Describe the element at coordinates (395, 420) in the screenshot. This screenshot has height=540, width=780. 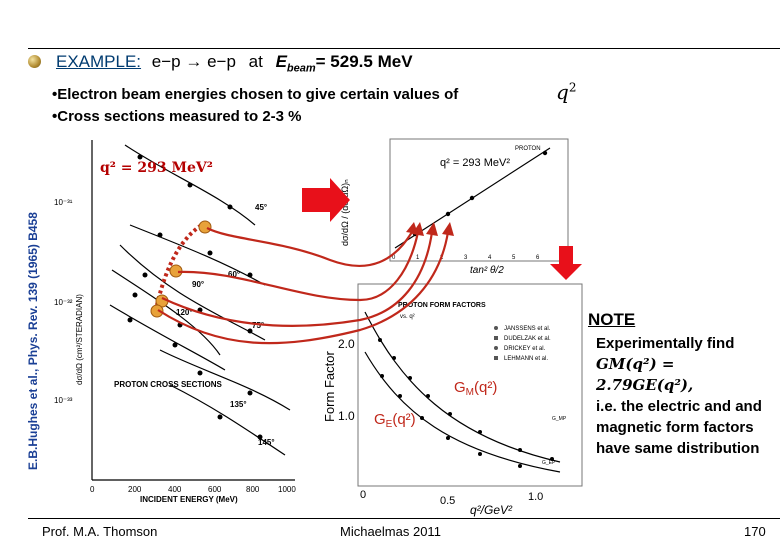
I see `ge-label: GE(q²)` at that location.